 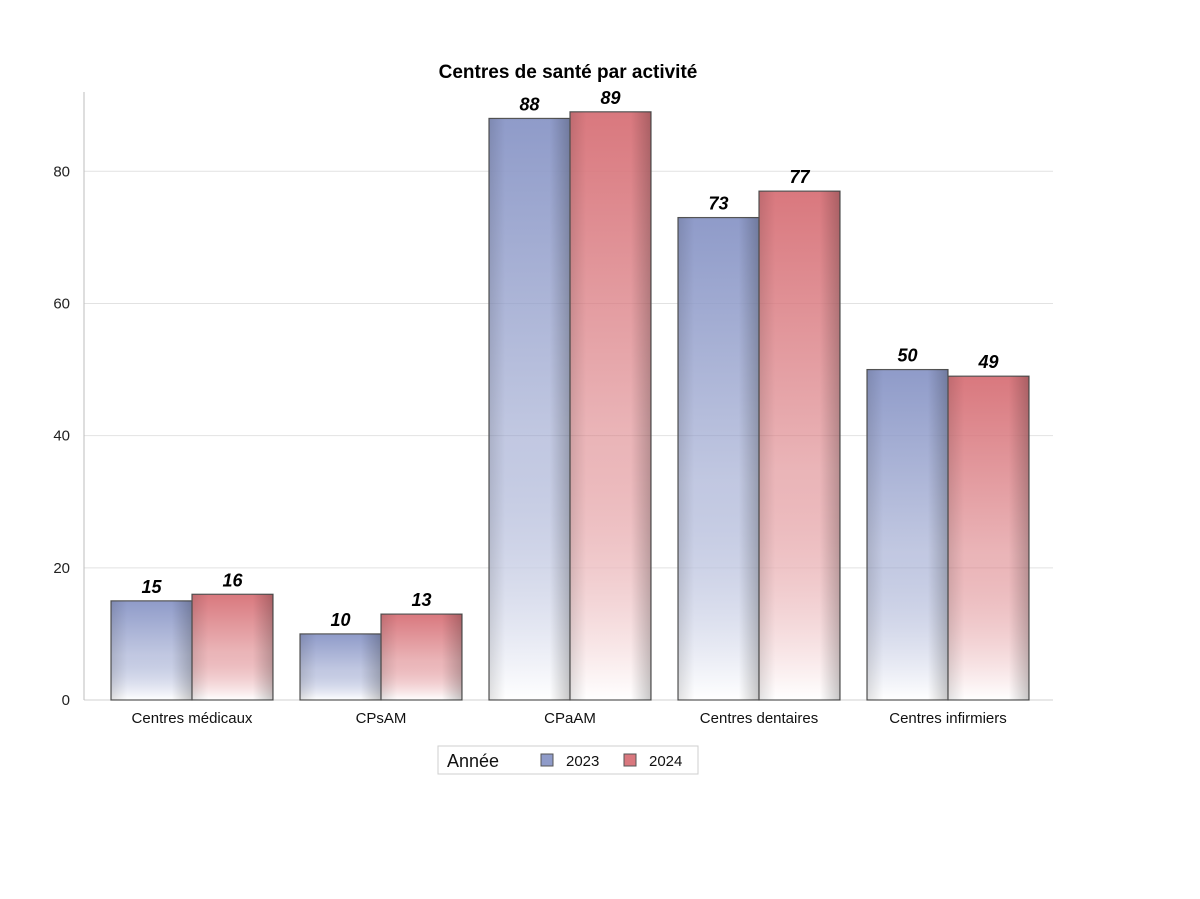 I want to click on data-label: 16, so click(x=232, y=580).